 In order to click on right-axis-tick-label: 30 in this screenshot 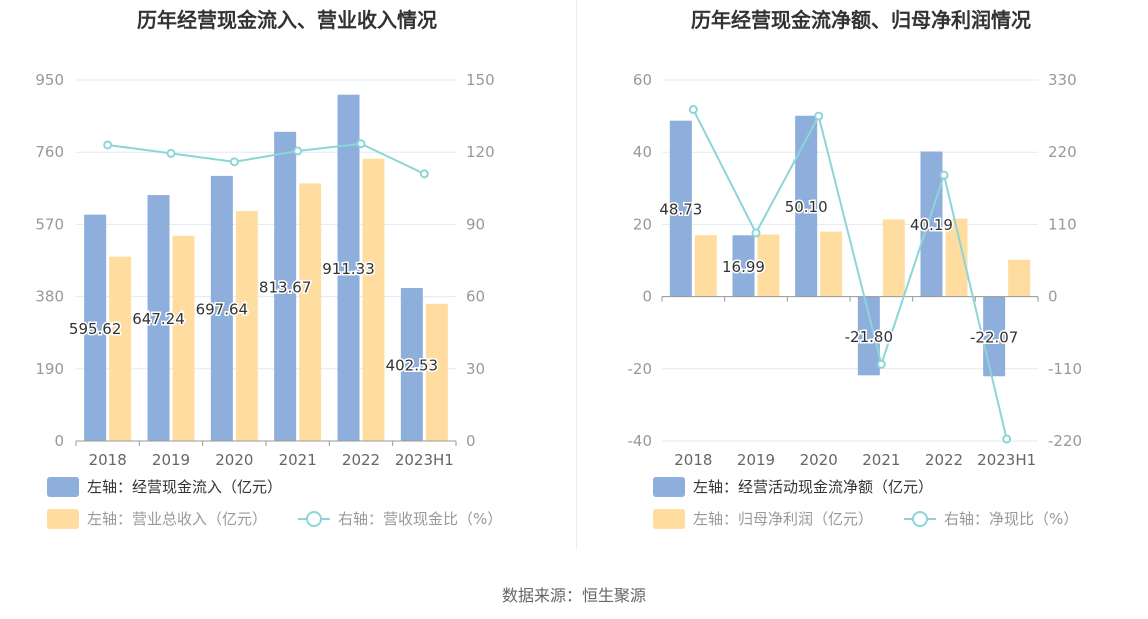, I will do `click(475, 369)`.